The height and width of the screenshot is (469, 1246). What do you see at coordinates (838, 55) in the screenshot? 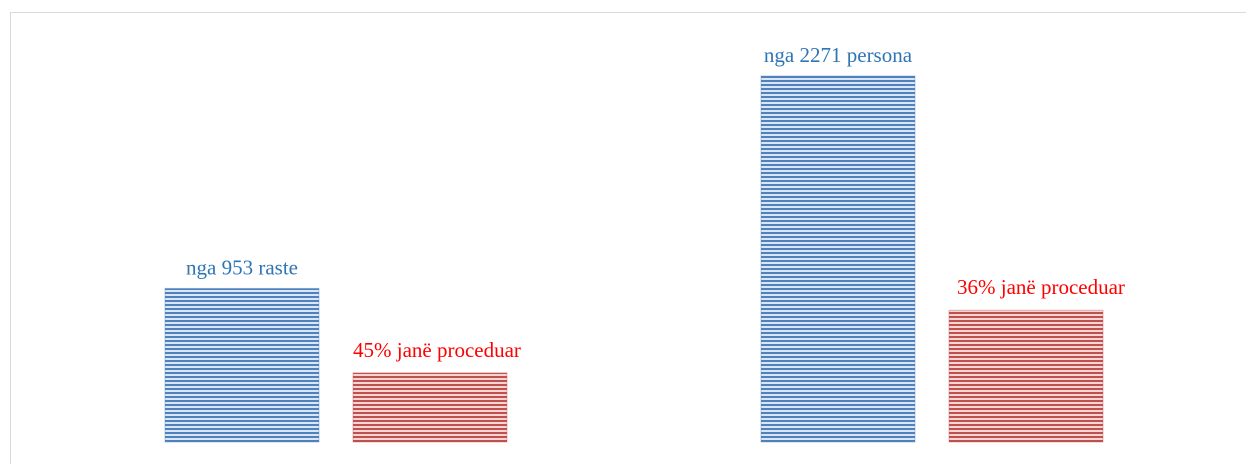
I see `data-label: nga 2271 persona` at bounding box center [838, 55].